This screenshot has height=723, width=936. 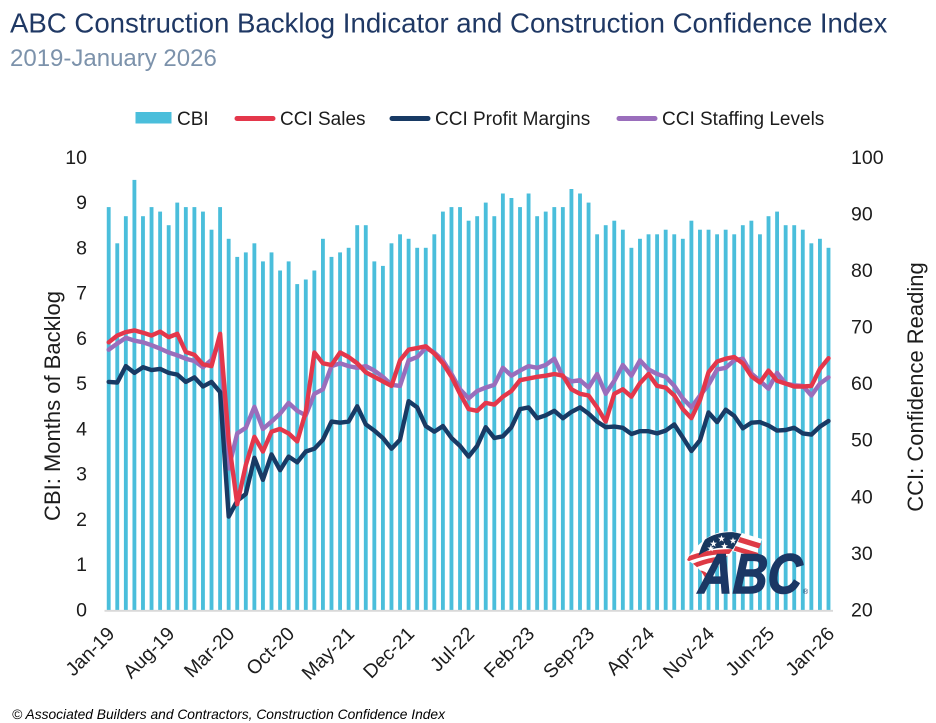 What do you see at coordinates (81, 475) in the screenshot?
I see `svg-text: 3` at bounding box center [81, 475].